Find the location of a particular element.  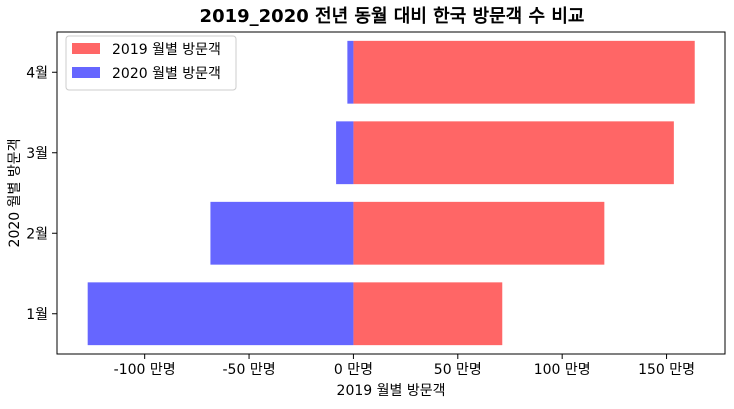

y-axis: 1월 2월 3월 4월 is located at coordinates (41, 194).